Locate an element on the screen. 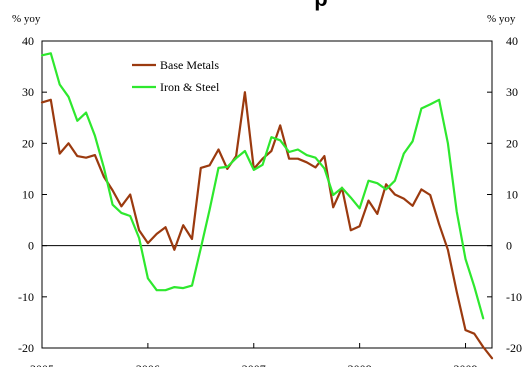 The height and width of the screenshot is (367, 522). x-tick-label: 2005 is located at coordinates (42, 364).